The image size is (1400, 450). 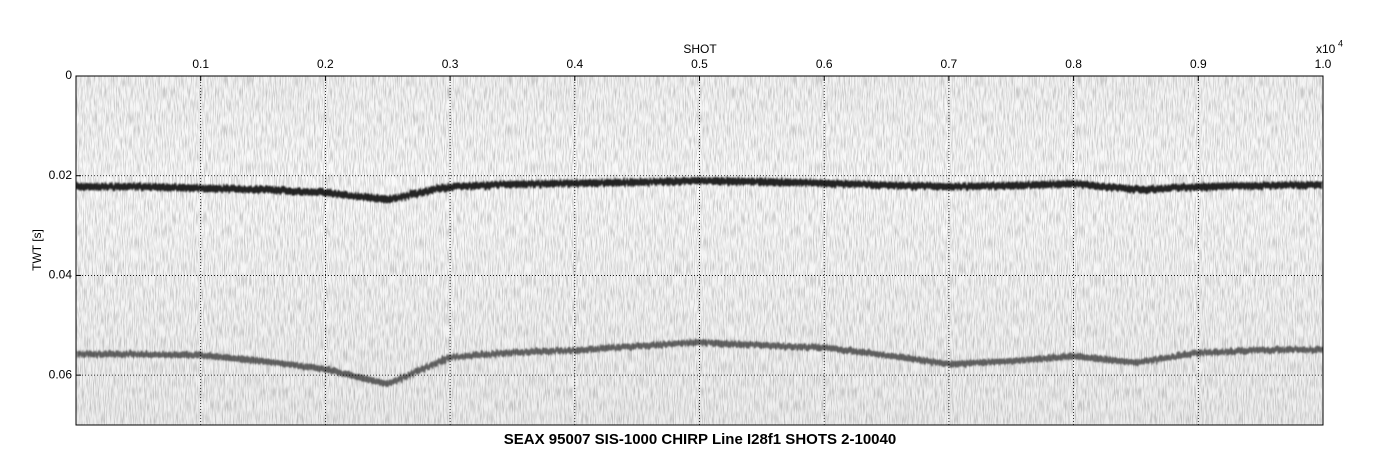 I want to click on x-tick-label: 0.6, so click(x=824, y=64).